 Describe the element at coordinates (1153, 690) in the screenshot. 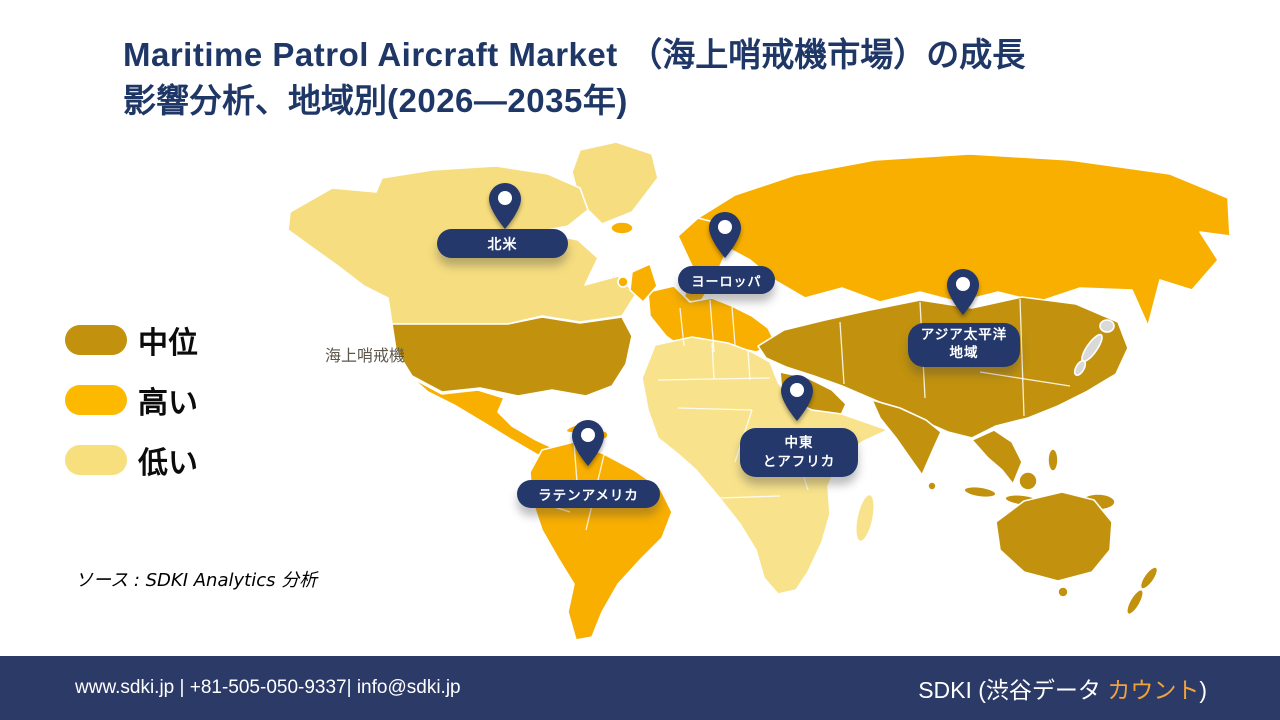

I see `brand-accent: カウント` at that location.